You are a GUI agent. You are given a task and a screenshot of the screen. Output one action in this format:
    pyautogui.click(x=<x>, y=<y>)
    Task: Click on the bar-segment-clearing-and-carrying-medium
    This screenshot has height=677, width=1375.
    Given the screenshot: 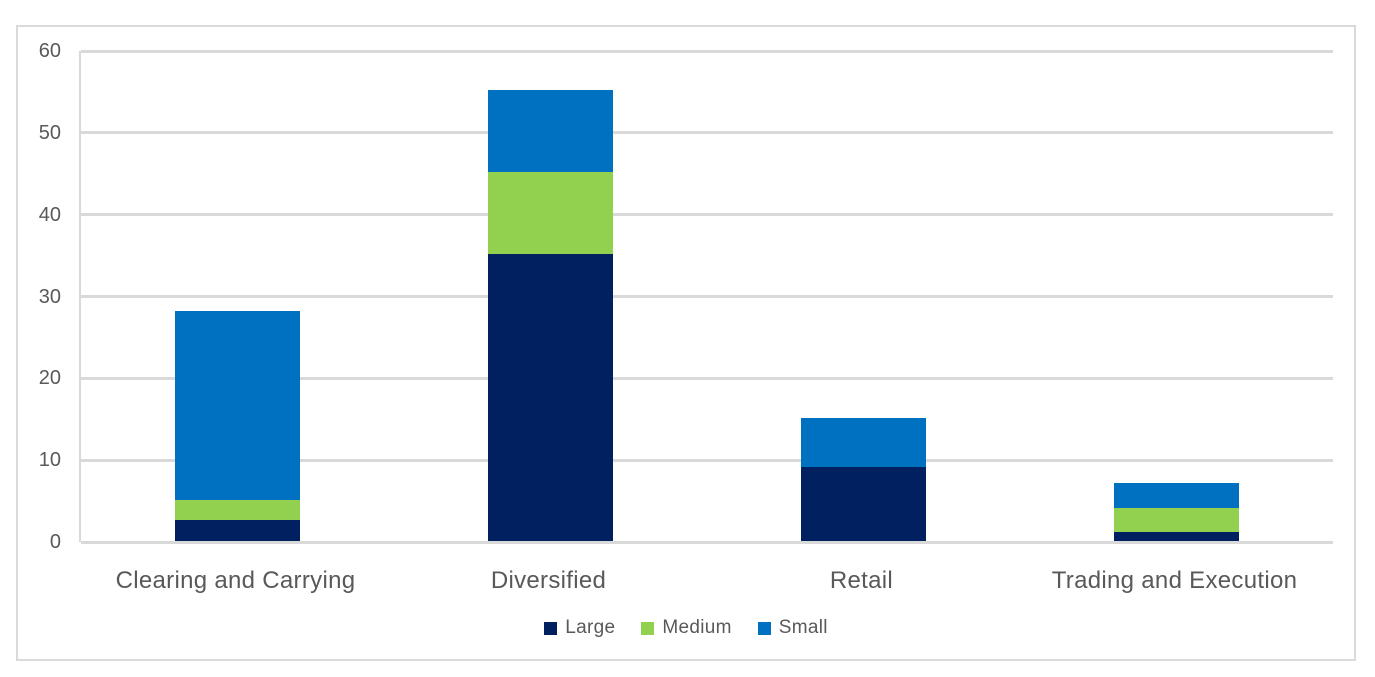 What is the action you would take?
    pyautogui.click(x=237, y=510)
    